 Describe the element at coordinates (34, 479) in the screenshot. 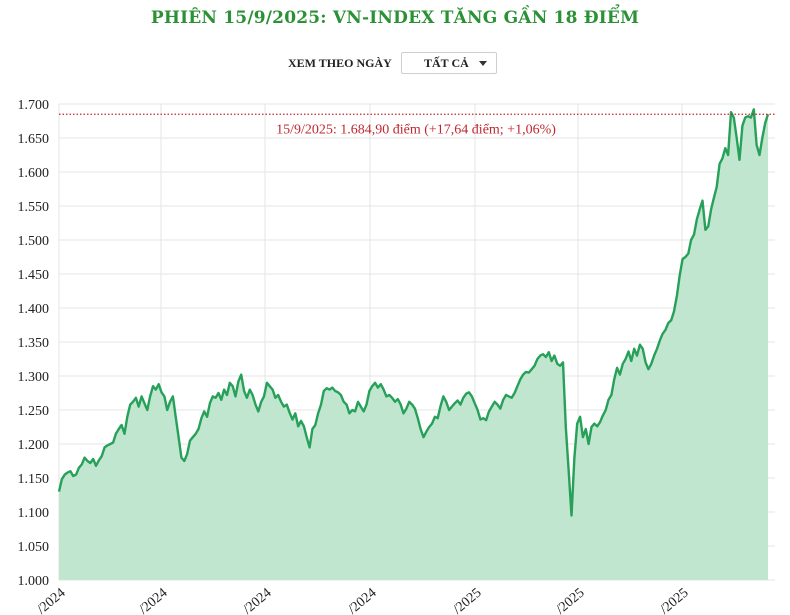

I see `y-tick-label: 1.150` at that location.